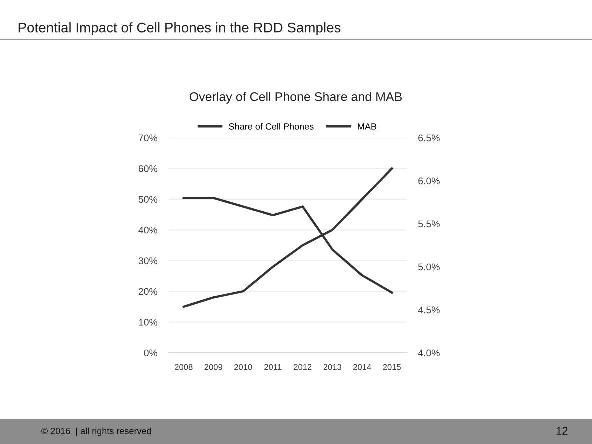 This screenshot has height=444, width=592. What do you see at coordinates (303, 367) in the screenshot?
I see `x-tick-label: 2012` at bounding box center [303, 367].